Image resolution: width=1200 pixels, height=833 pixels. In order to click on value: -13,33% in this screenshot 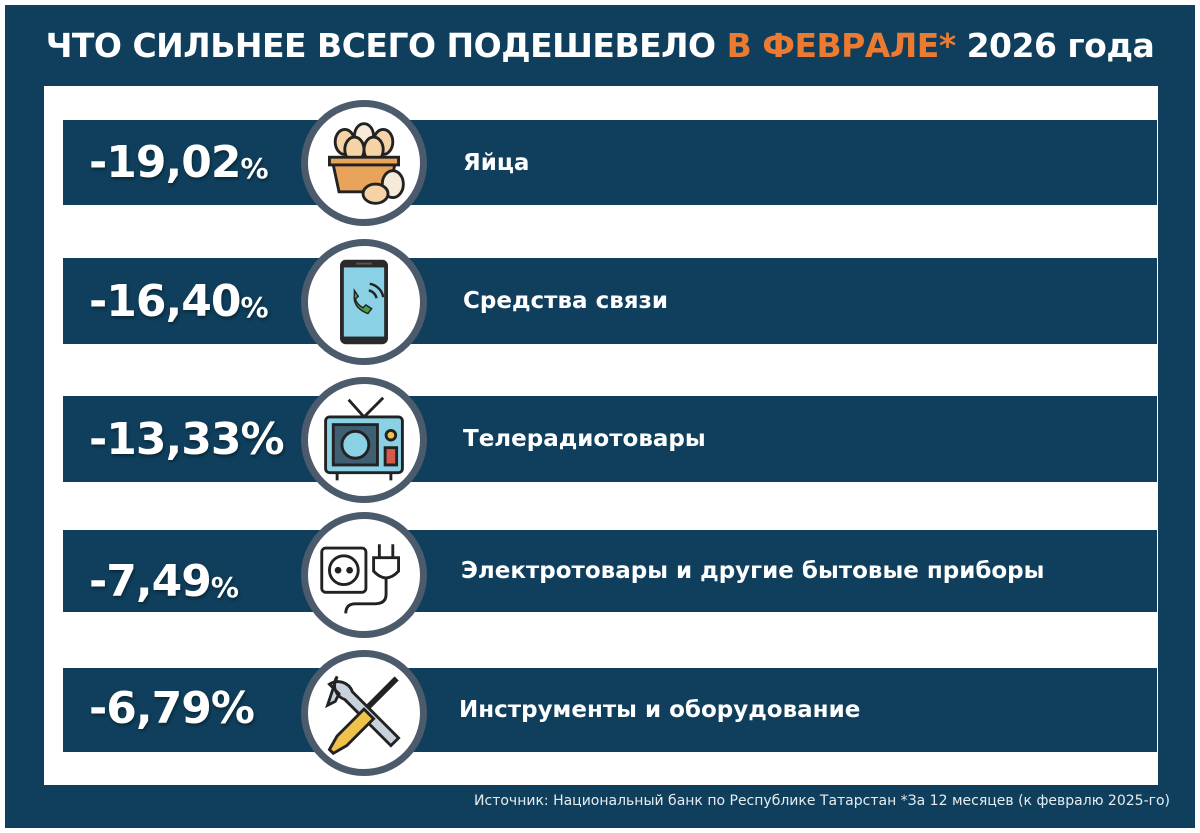, I will do `click(187, 439)`.